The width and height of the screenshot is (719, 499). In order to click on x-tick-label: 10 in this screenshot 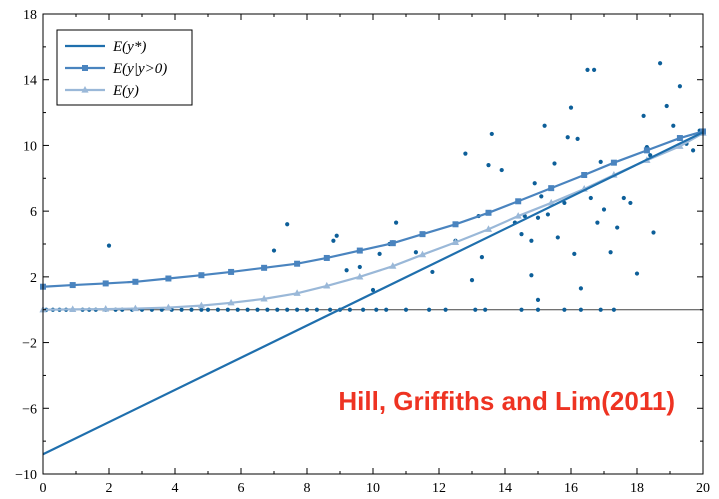, I will do `click(373, 488)`.